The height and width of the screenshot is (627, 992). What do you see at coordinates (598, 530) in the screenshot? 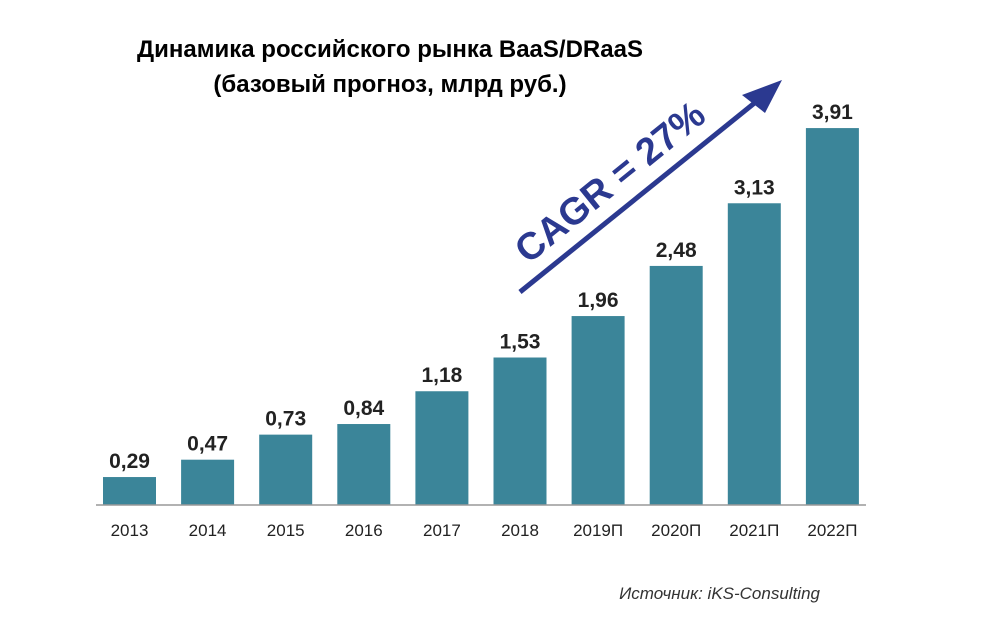
I see `x-tick-label: 2019П` at bounding box center [598, 530].